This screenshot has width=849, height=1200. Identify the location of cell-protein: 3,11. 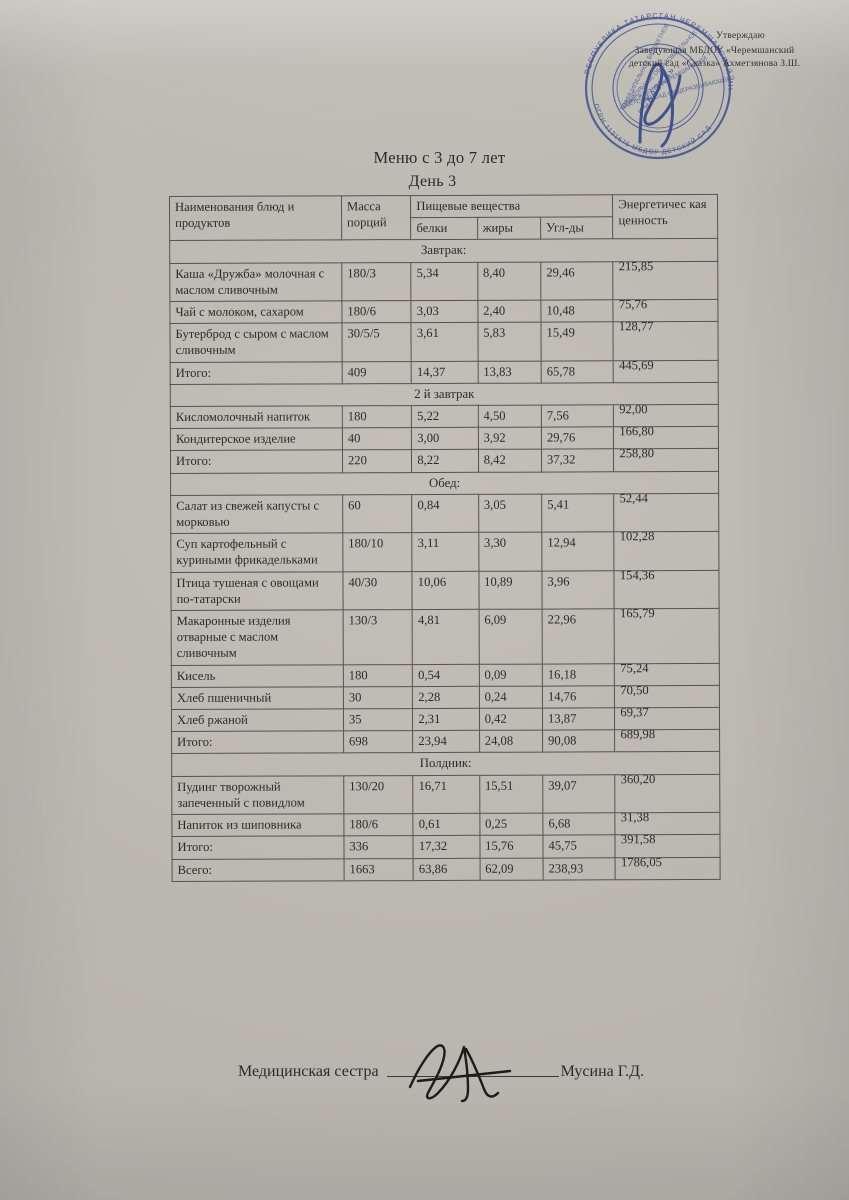
(445, 552).